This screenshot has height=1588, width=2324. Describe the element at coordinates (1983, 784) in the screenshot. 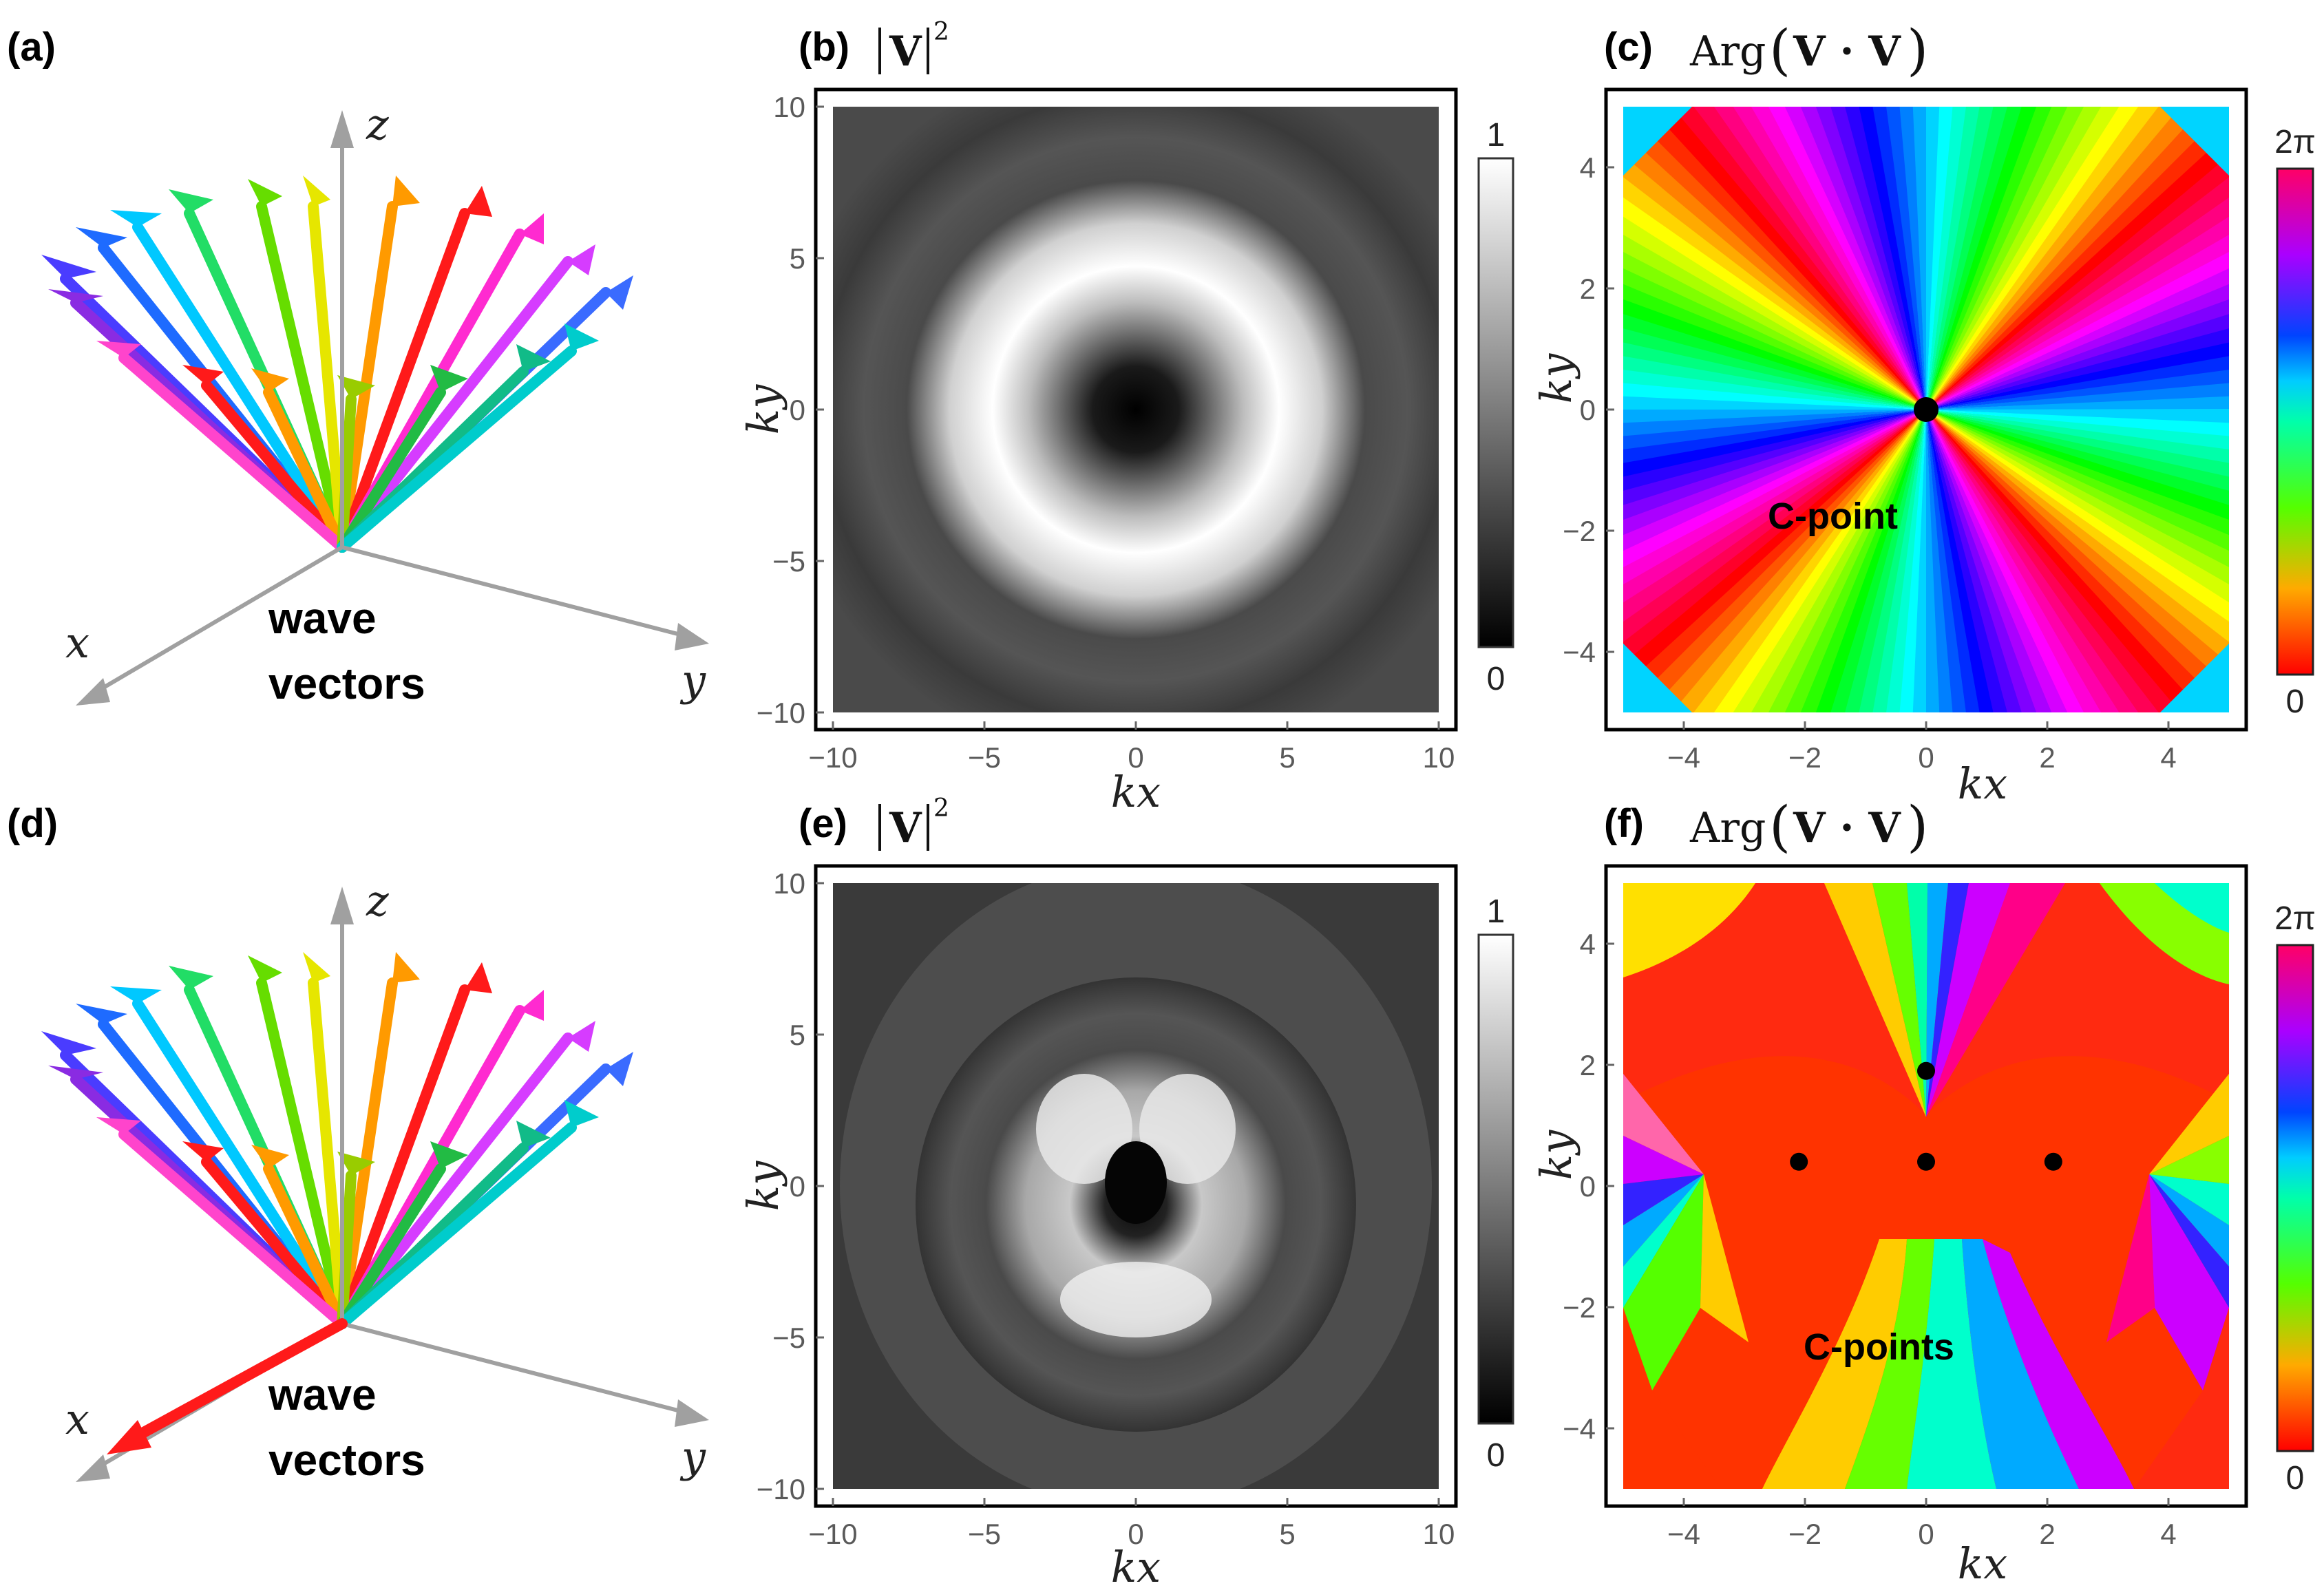

I see `c-xlabel: kx` at that location.